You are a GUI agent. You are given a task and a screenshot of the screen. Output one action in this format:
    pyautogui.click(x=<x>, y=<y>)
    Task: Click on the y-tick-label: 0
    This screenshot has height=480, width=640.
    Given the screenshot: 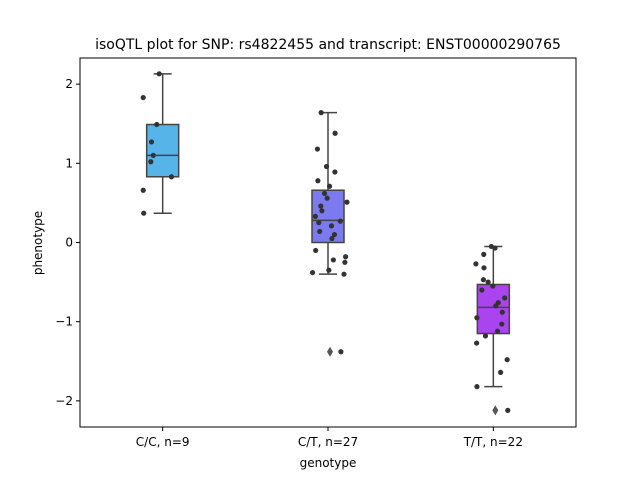 What is the action you would take?
    pyautogui.click(x=69, y=243)
    